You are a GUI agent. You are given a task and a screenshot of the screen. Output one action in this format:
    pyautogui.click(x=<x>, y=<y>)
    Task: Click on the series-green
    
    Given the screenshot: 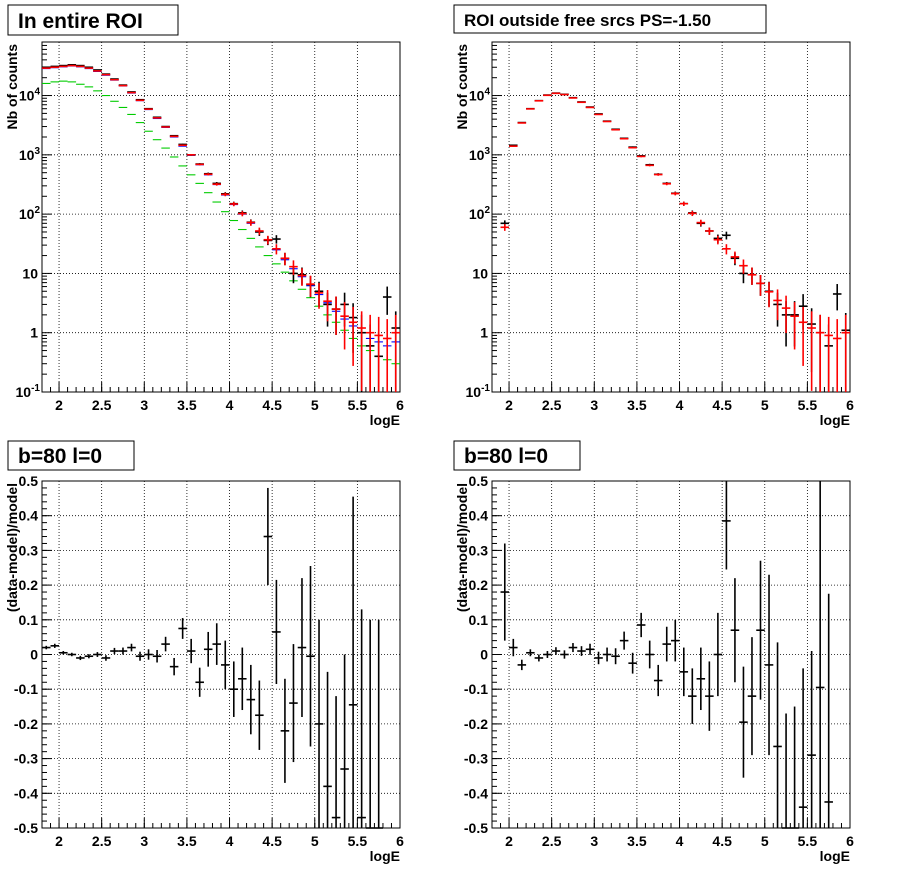 What is the action you would take?
    pyautogui.click(x=221, y=222)
    